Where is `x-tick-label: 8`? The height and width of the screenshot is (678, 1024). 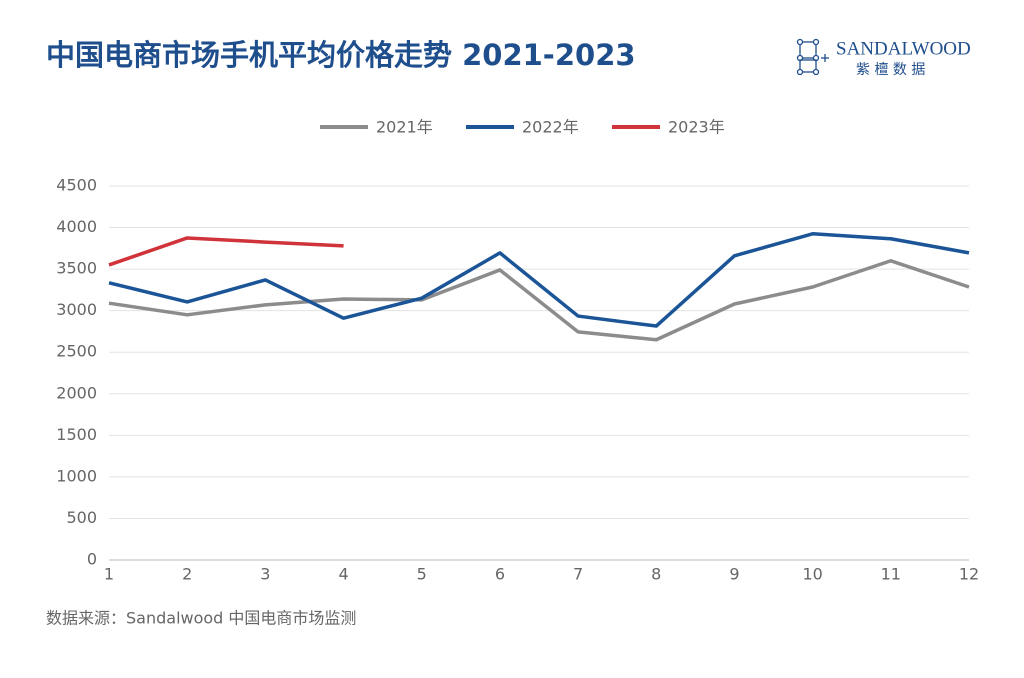 x-tick-label: 8 is located at coordinates (656, 574).